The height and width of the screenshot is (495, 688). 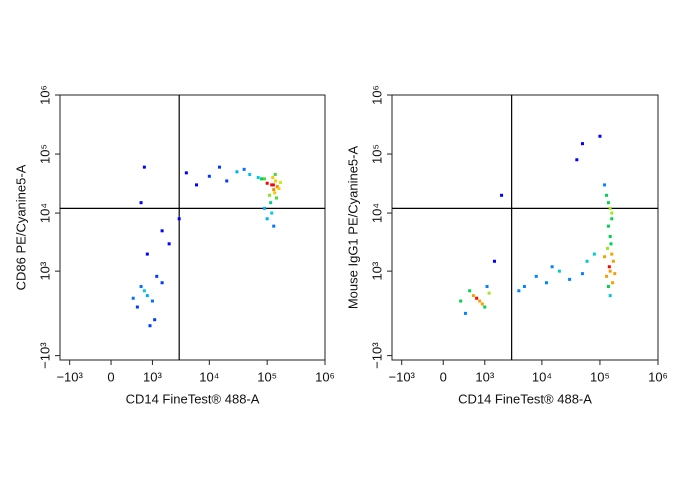 I want to click on y-axis-label: CD86 PE/Cyanine5-A, so click(x=20, y=227).